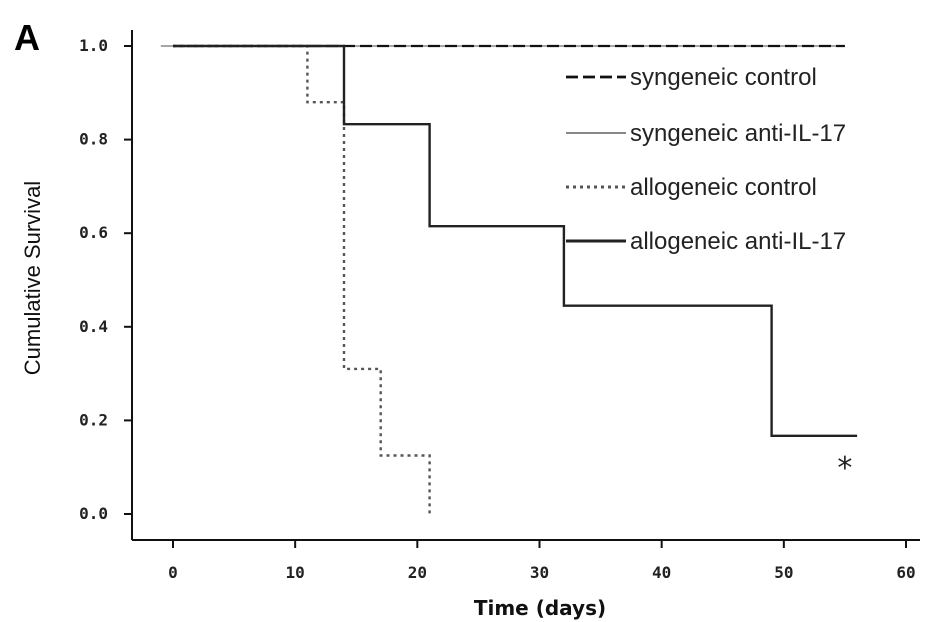  What do you see at coordinates (540, 608) in the screenshot?
I see `x-axis-title: Time (days)` at bounding box center [540, 608].